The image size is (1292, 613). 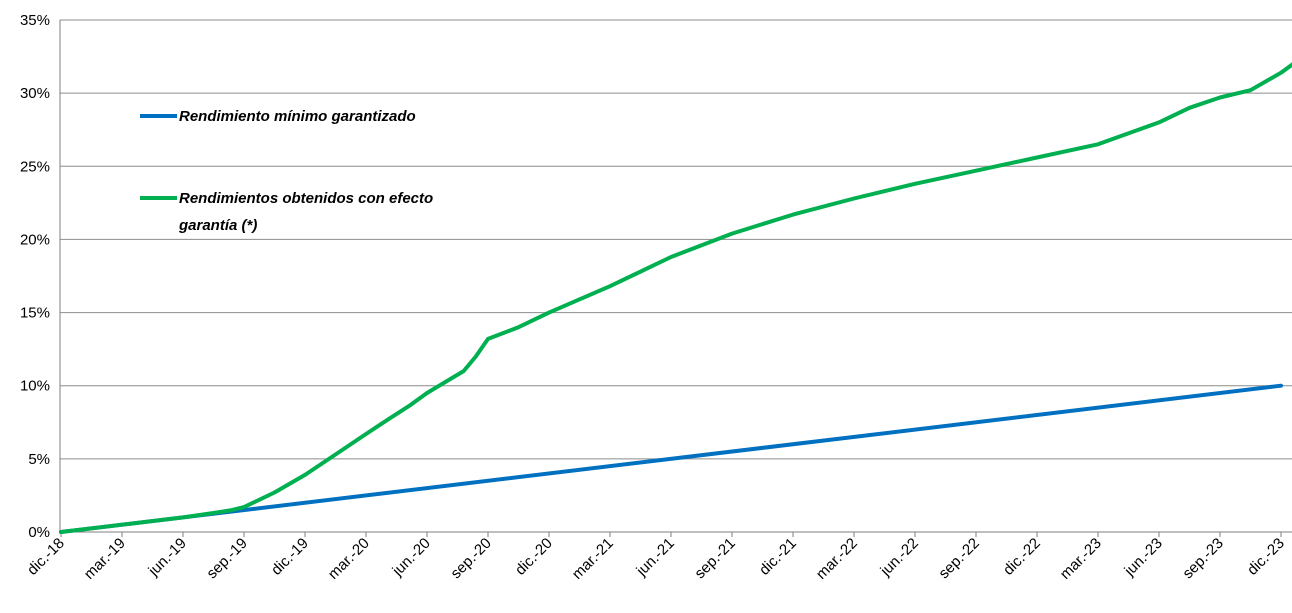 I want to click on x-tick-label: sep.-22, so click(x=958, y=558).